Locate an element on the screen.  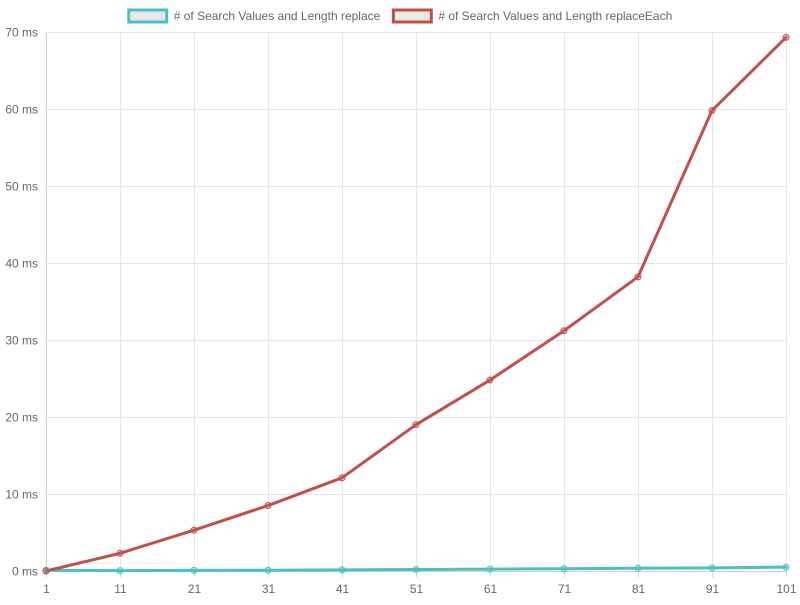
x-tick-label: 71 is located at coordinates (565, 589).